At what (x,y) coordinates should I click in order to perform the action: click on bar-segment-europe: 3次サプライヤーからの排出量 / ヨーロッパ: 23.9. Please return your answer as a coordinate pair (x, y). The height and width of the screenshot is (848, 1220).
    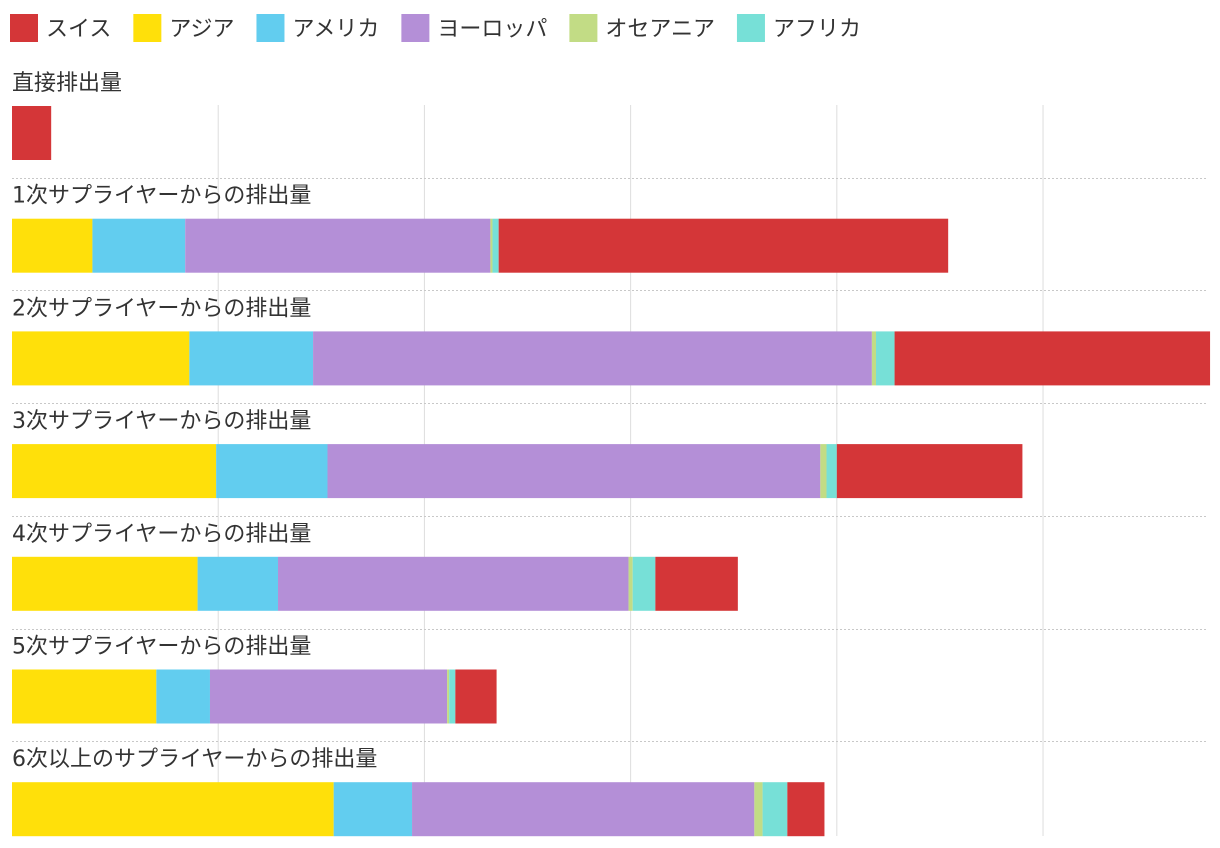
    Looking at the image, I should click on (574, 471).